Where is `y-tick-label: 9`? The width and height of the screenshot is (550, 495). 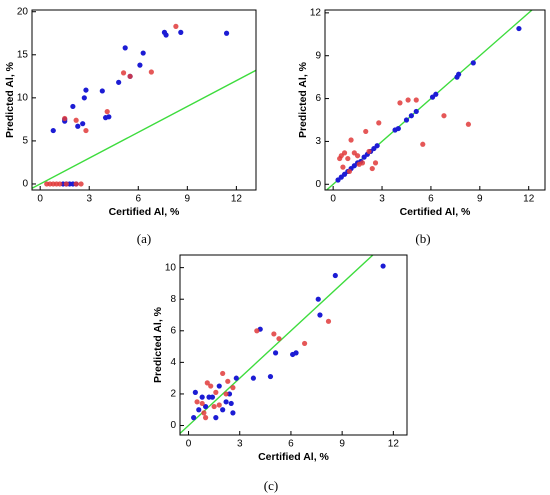 y-tick-label: 9 is located at coordinates (318, 55).